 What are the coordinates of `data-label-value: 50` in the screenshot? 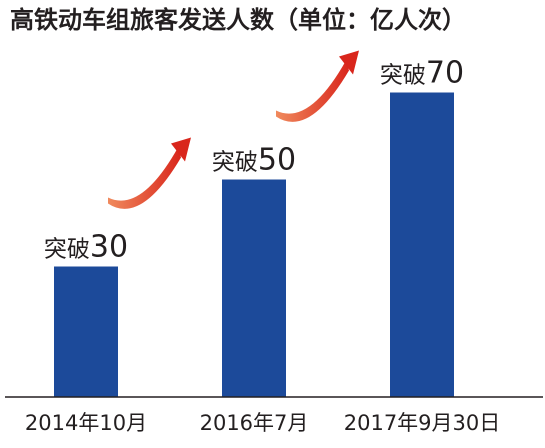 It's located at (277, 160).